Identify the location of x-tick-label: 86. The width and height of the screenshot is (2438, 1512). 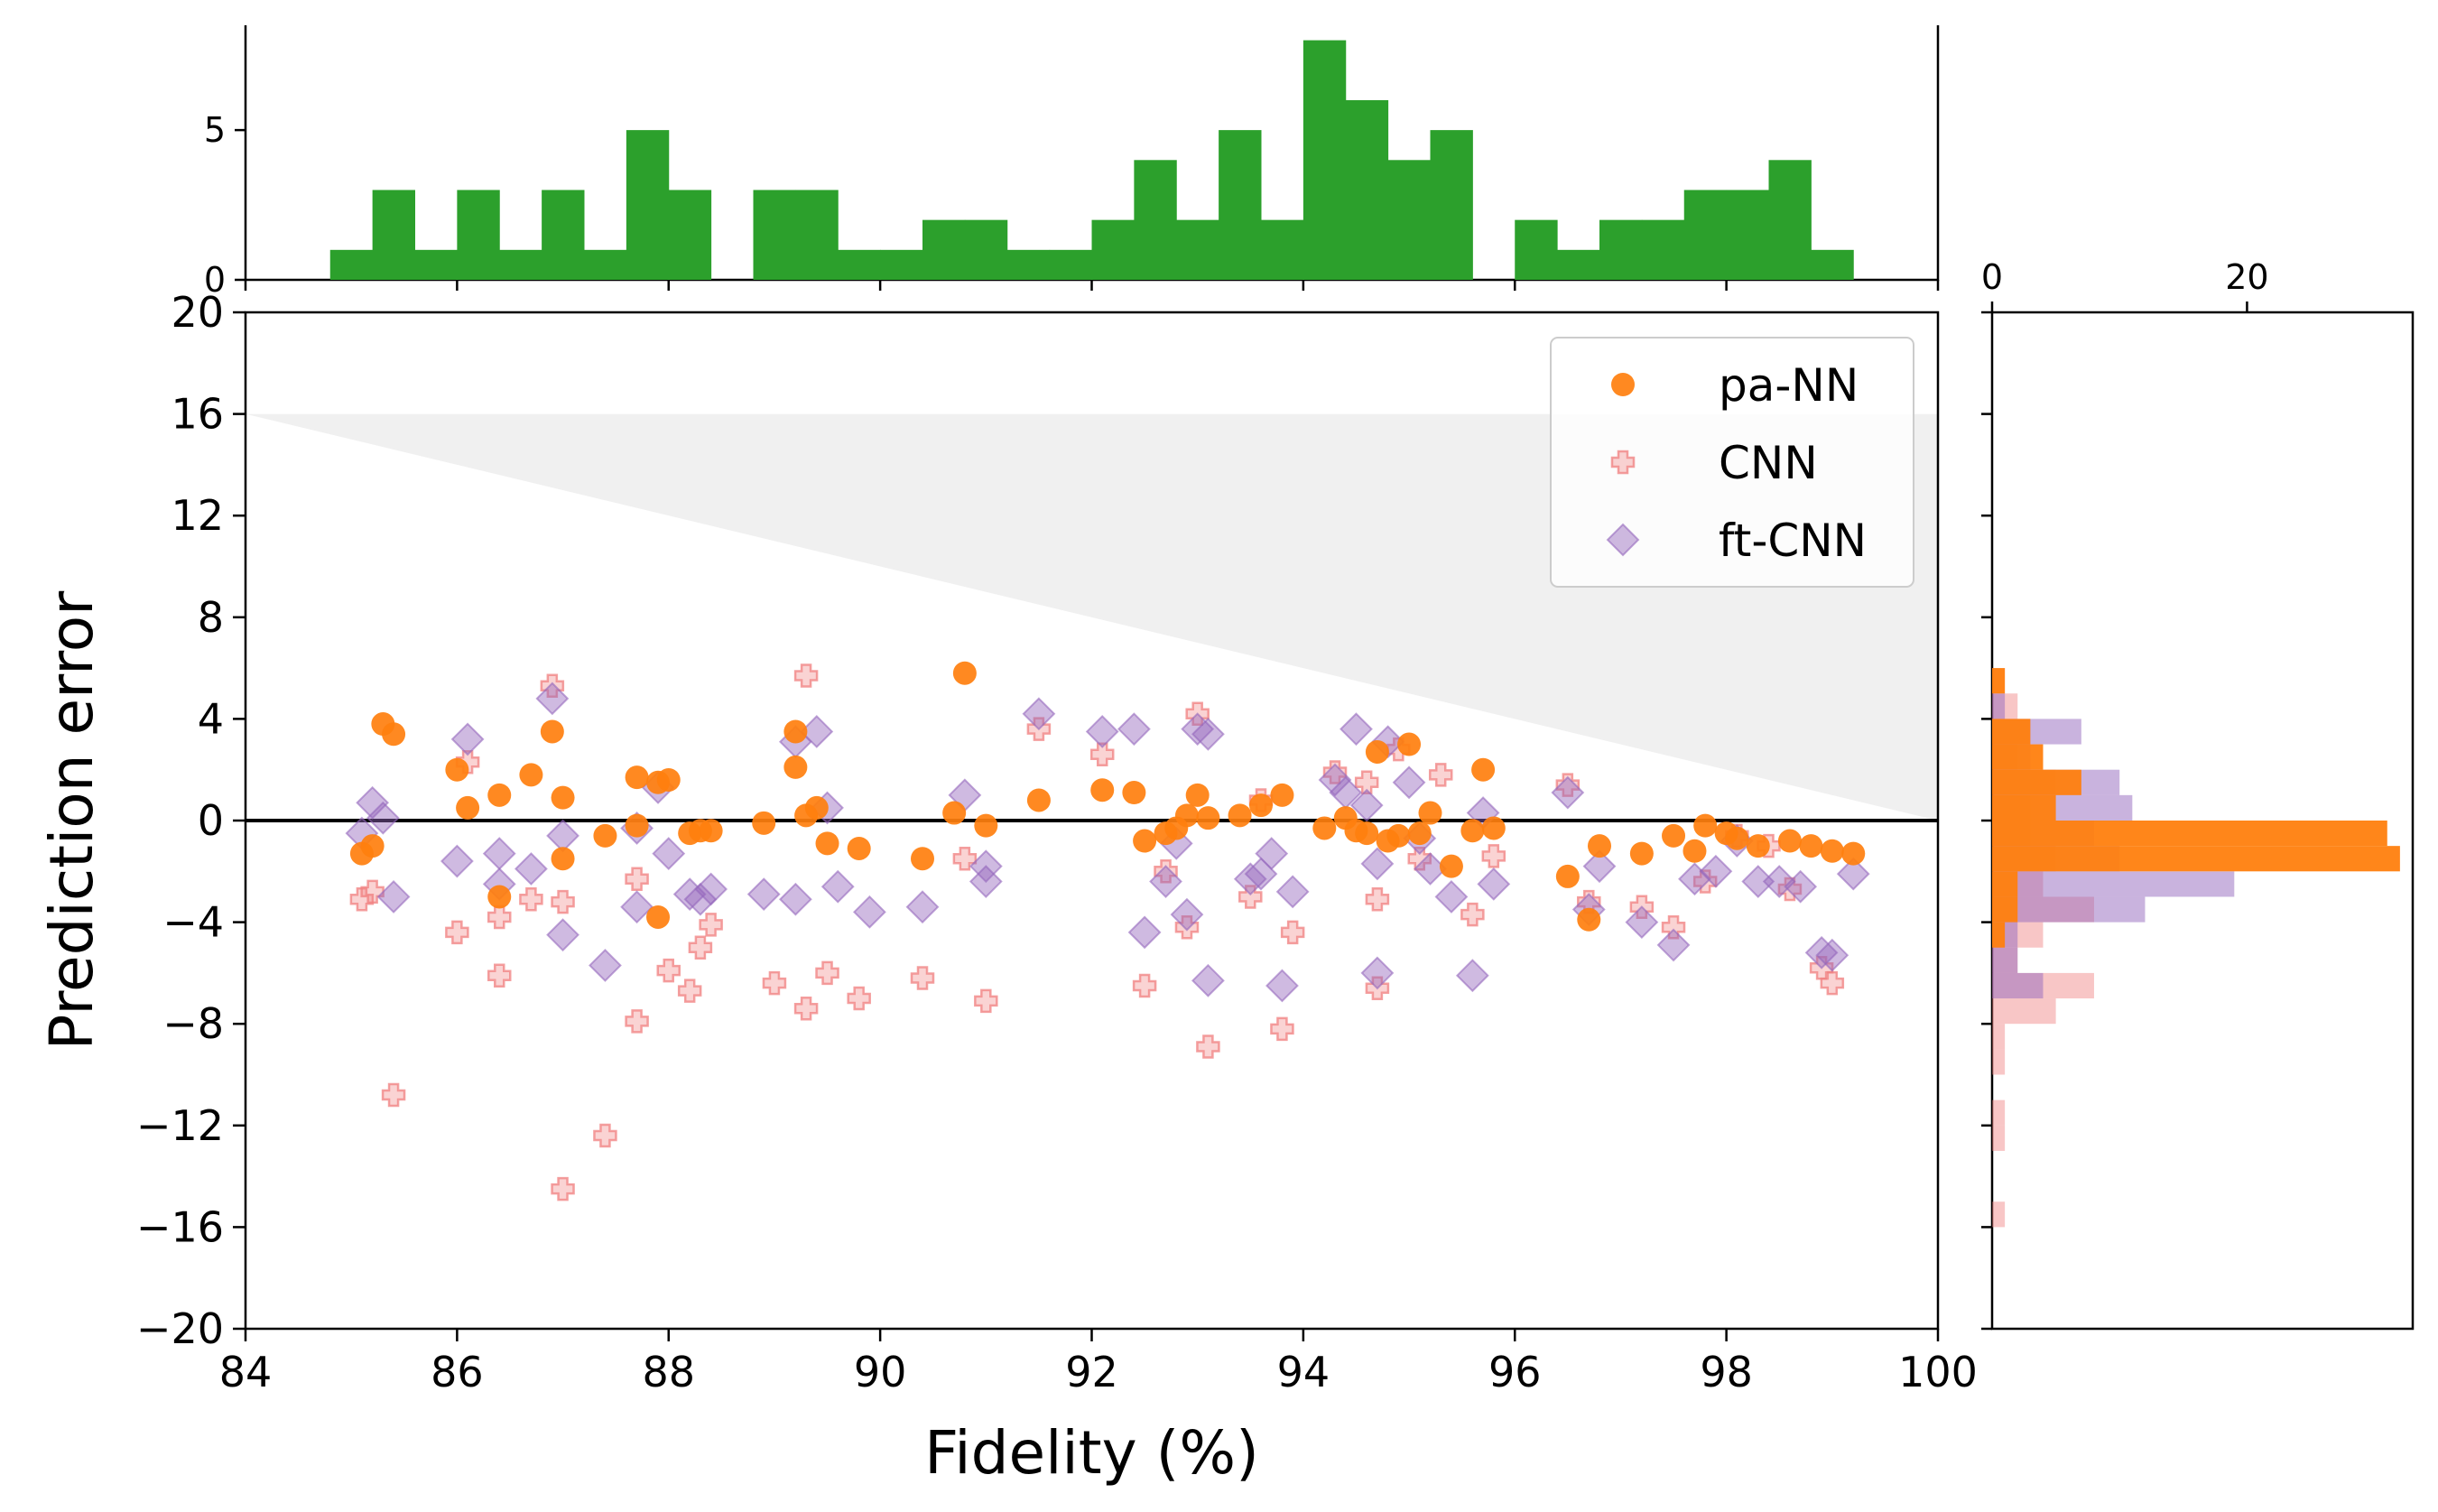
(457, 1372).